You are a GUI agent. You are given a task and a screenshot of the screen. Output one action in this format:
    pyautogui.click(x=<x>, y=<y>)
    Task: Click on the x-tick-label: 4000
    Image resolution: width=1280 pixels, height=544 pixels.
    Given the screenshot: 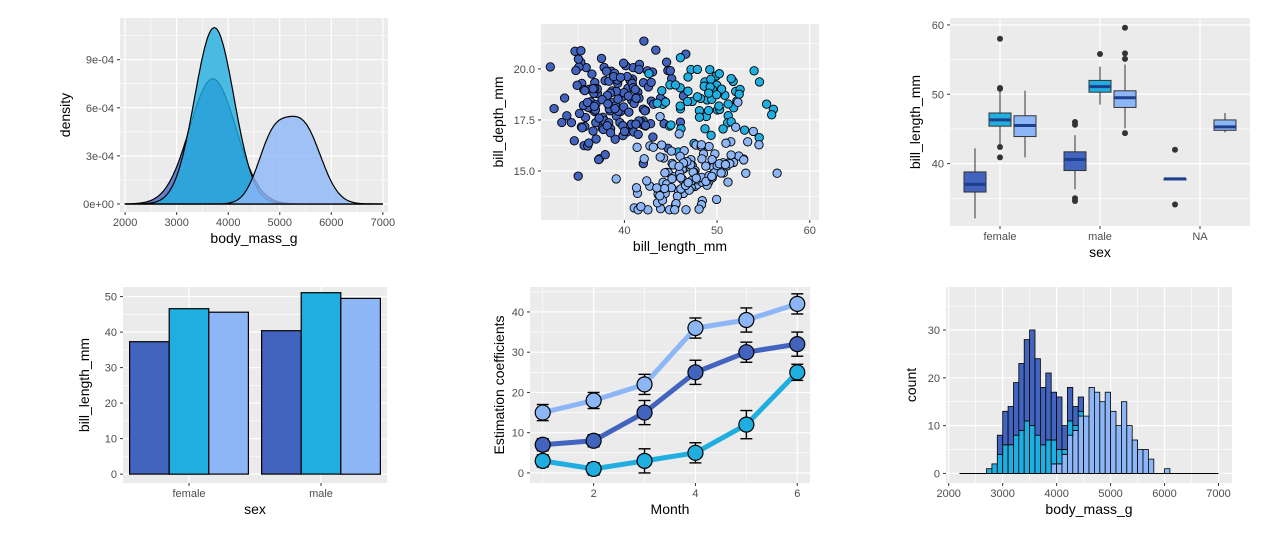 What is the action you would take?
    pyautogui.click(x=1056, y=494)
    